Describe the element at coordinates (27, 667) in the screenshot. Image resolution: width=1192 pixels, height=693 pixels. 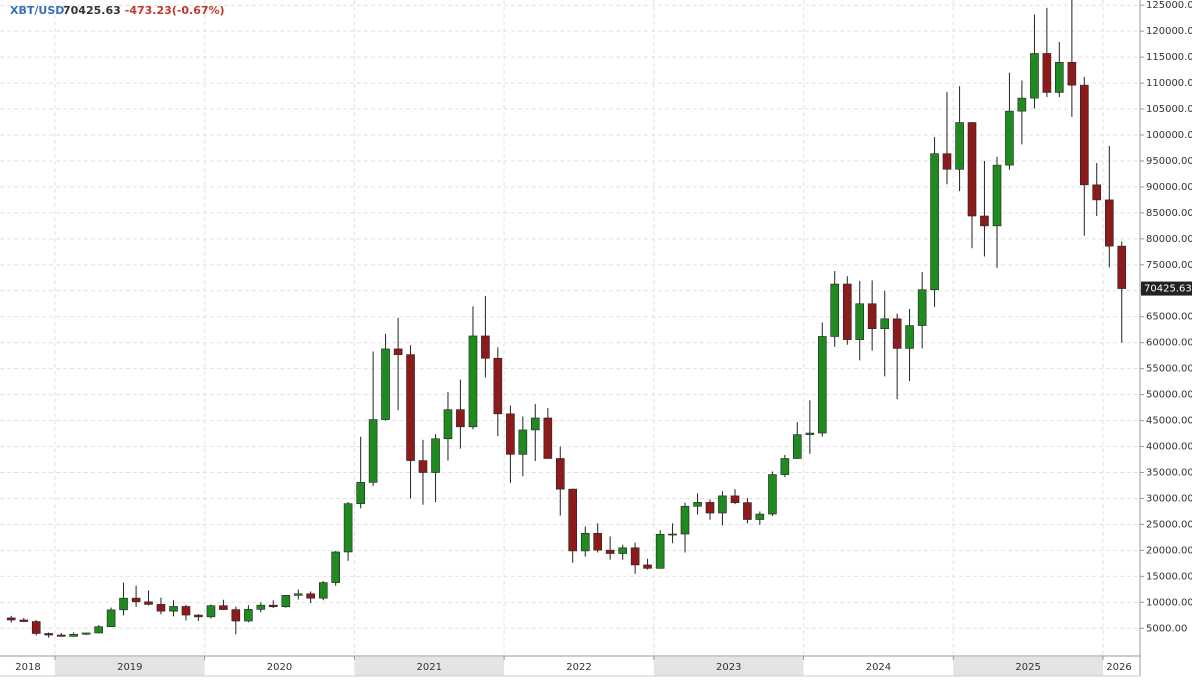
I see `x-tick-label: 2018` at that location.